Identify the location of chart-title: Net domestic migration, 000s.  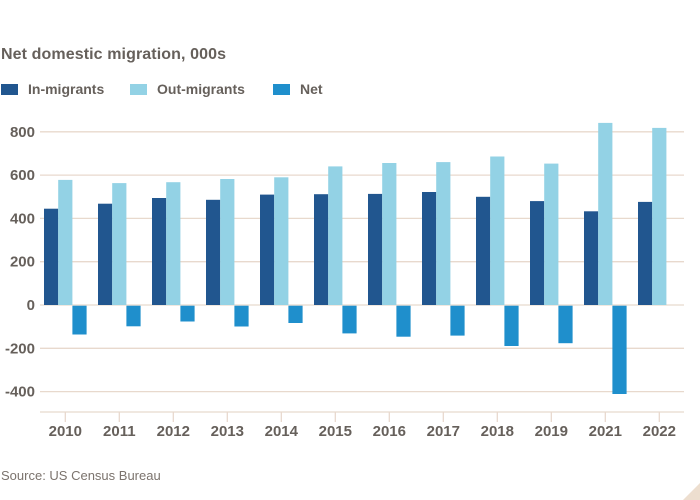
(114, 54).